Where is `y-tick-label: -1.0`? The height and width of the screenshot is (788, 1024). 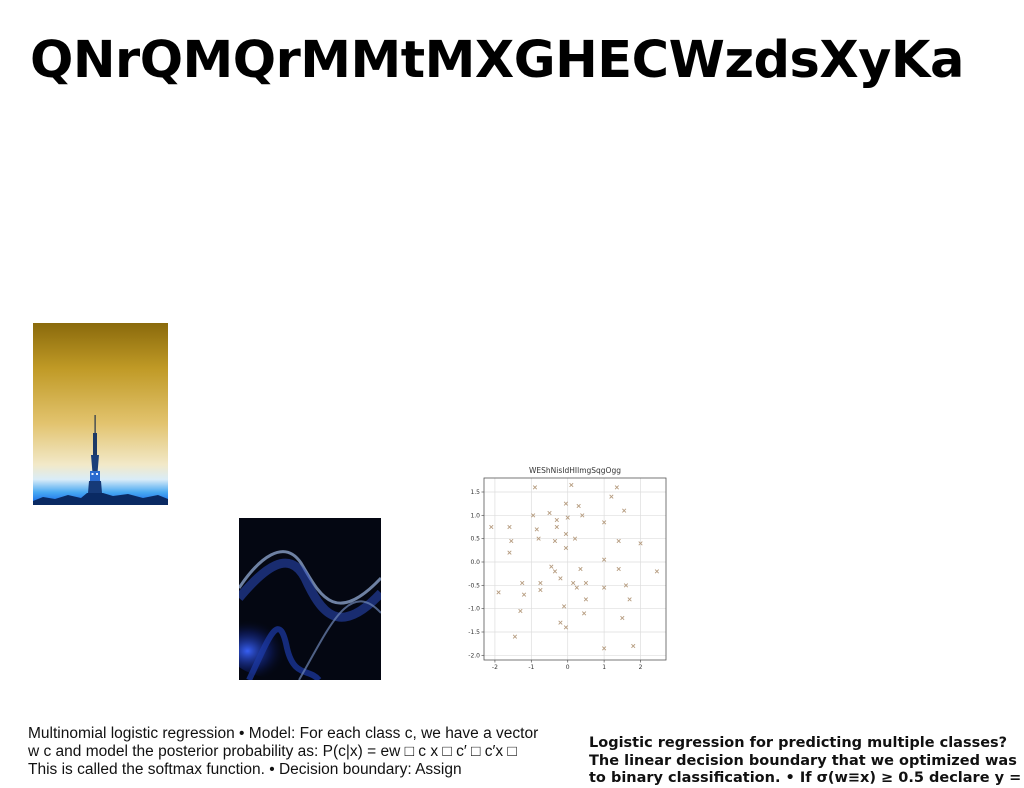 y-tick-label: -1.0 is located at coordinates (474, 609).